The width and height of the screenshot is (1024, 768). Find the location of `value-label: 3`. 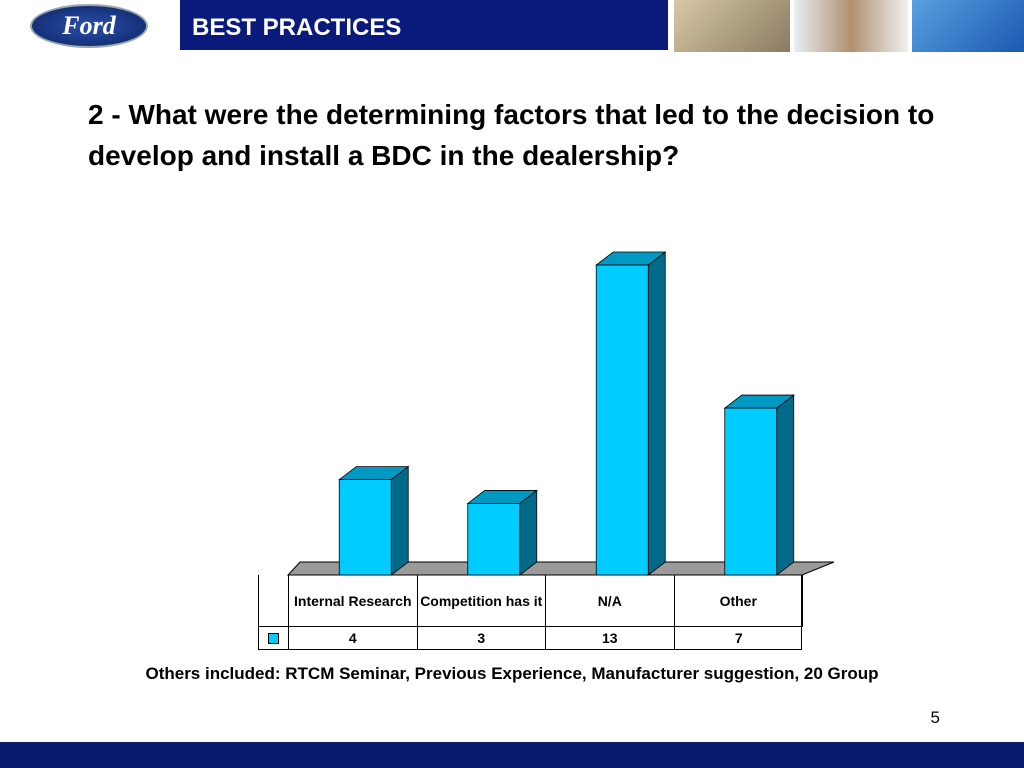

value-label: 3 is located at coordinates (482, 638).